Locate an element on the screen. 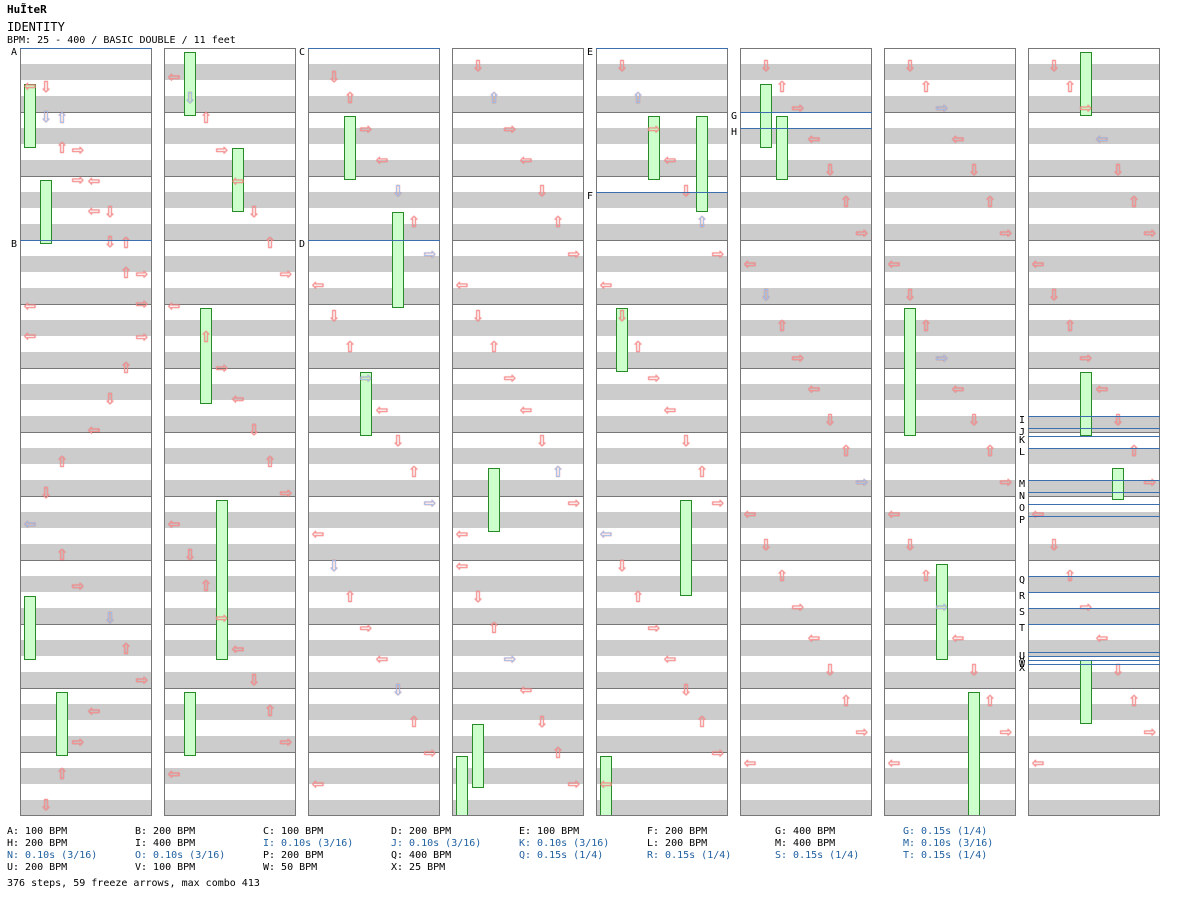 Image resolution: width=1184 pixels, height=912 pixels. legend-entry: O: 0.10s (3/16) is located at coordinates (180, 855).